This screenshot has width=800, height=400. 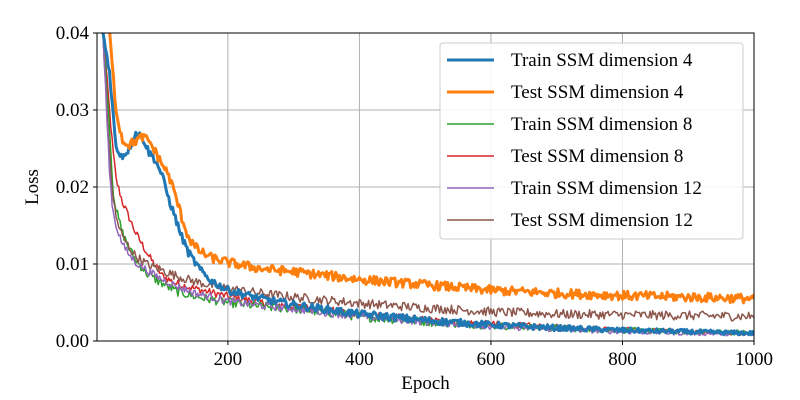 I want to click on y-axis-ticks: 0.00 0.01 0.02 0.03 0.04, so click(x=76, y=187).